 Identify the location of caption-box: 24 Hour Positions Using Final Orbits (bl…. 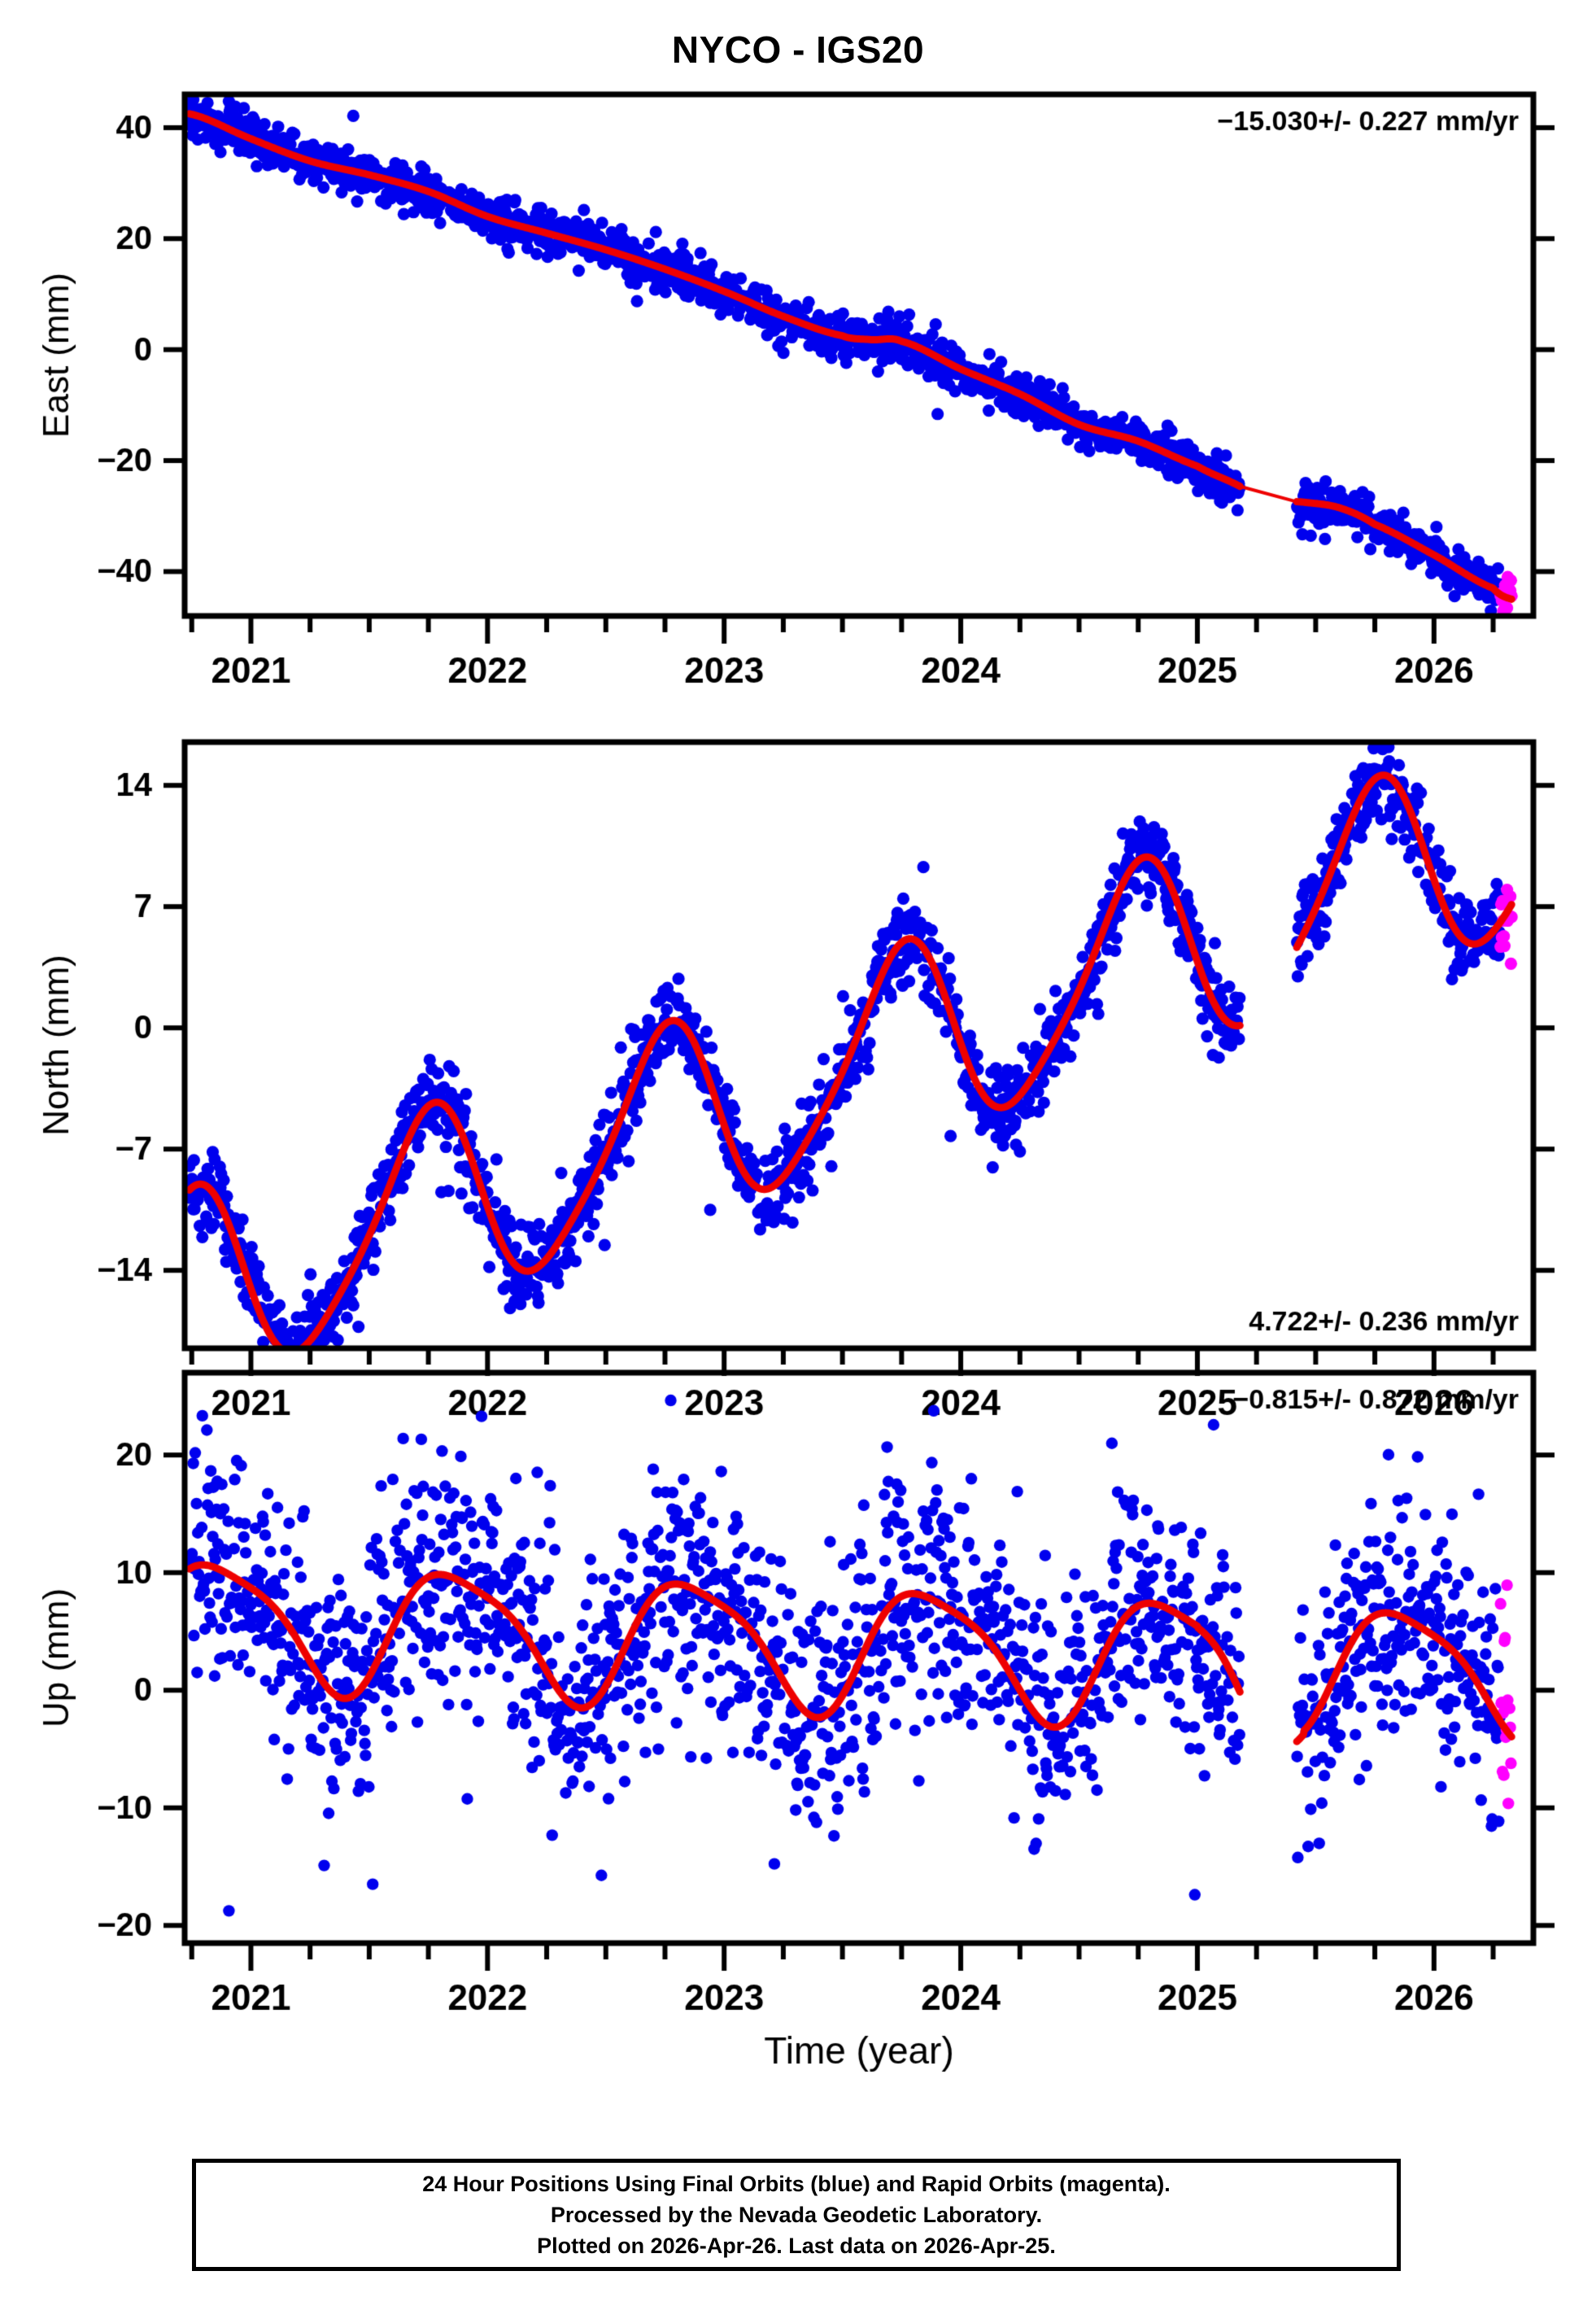
(796, 2215).